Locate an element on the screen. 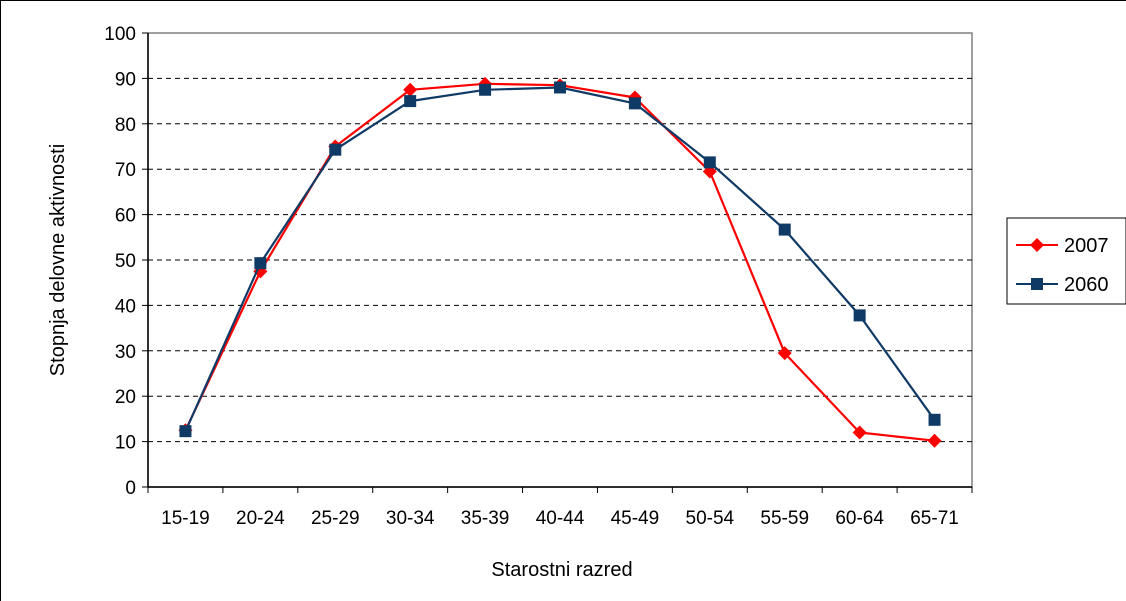  x-tick-label: 20-24 is located at coordinates (260, 518).